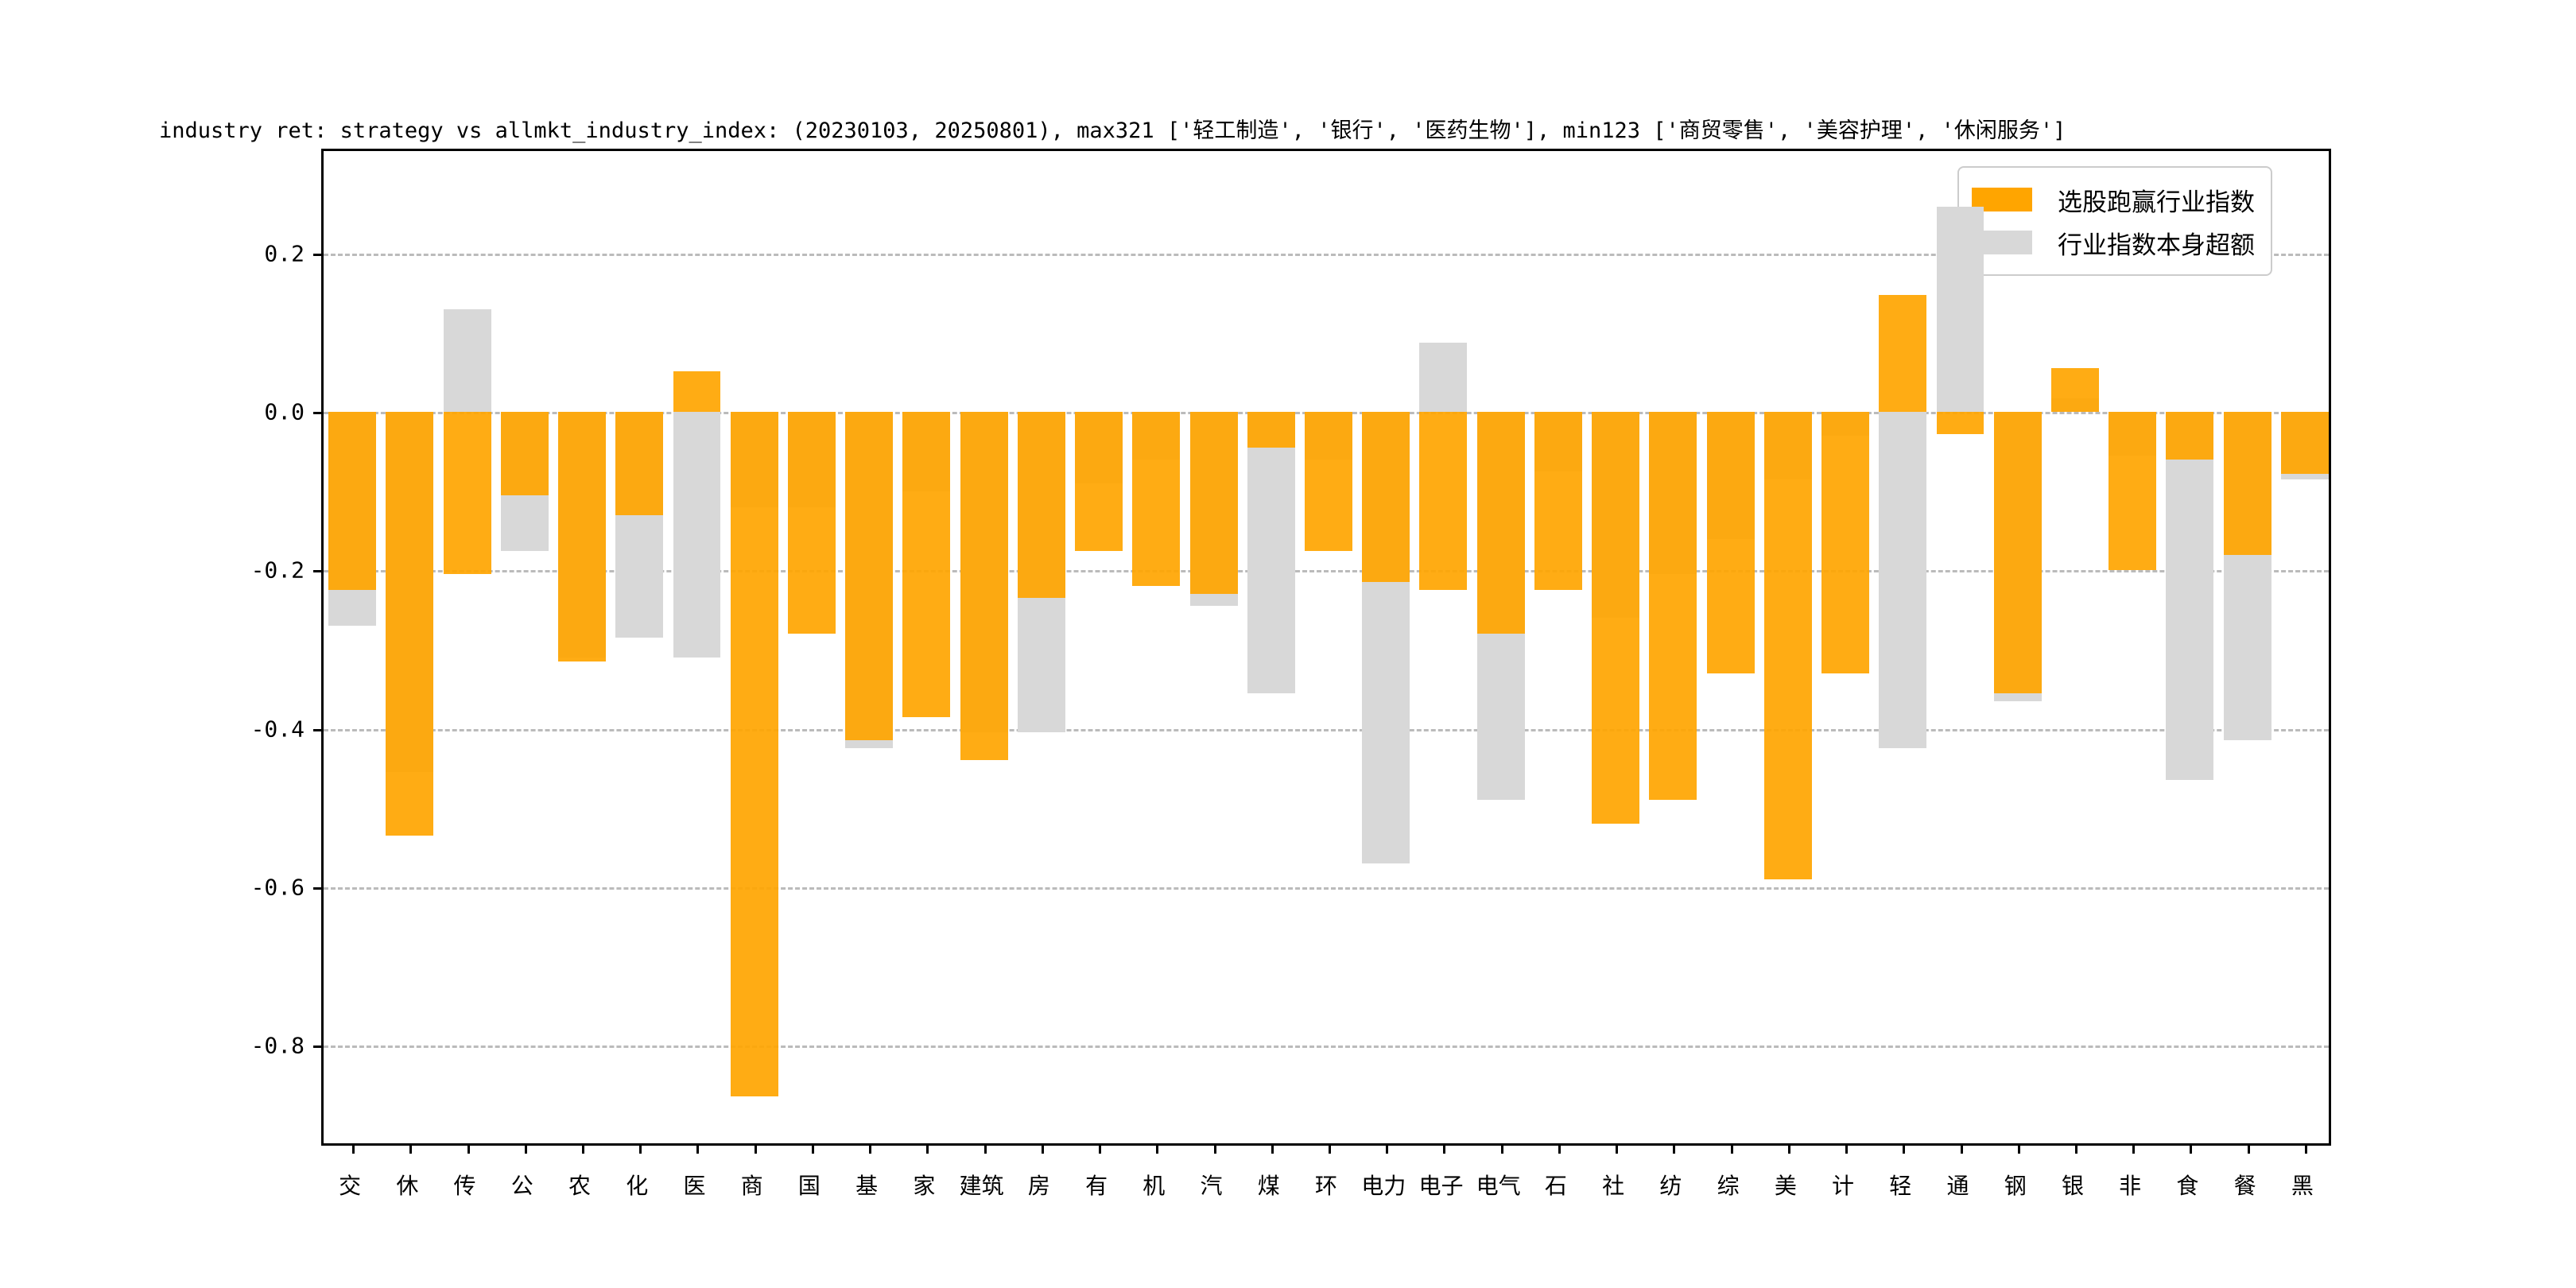 This screenshot has width=2576, height=1288. What do you see at coordinates (277, 887) in the screenshot?
I see `y-axis-tick-label: -0.6` at bounding box center [277, 887].